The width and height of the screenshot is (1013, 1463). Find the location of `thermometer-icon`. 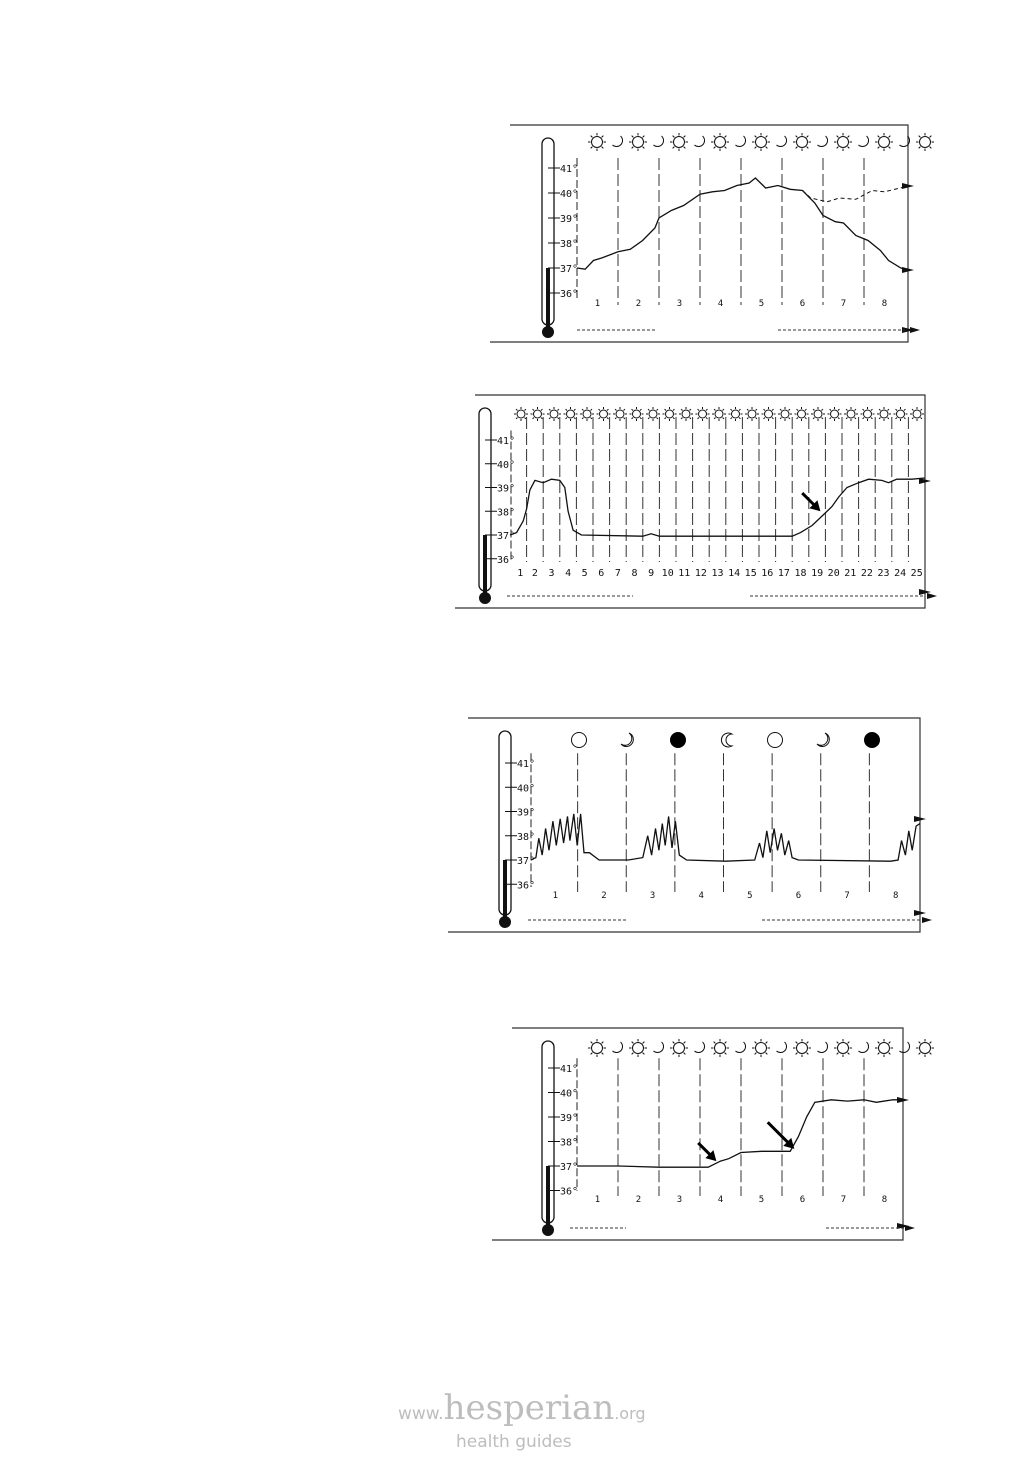

thermometer-icon is located at coordinates (548, 1132).